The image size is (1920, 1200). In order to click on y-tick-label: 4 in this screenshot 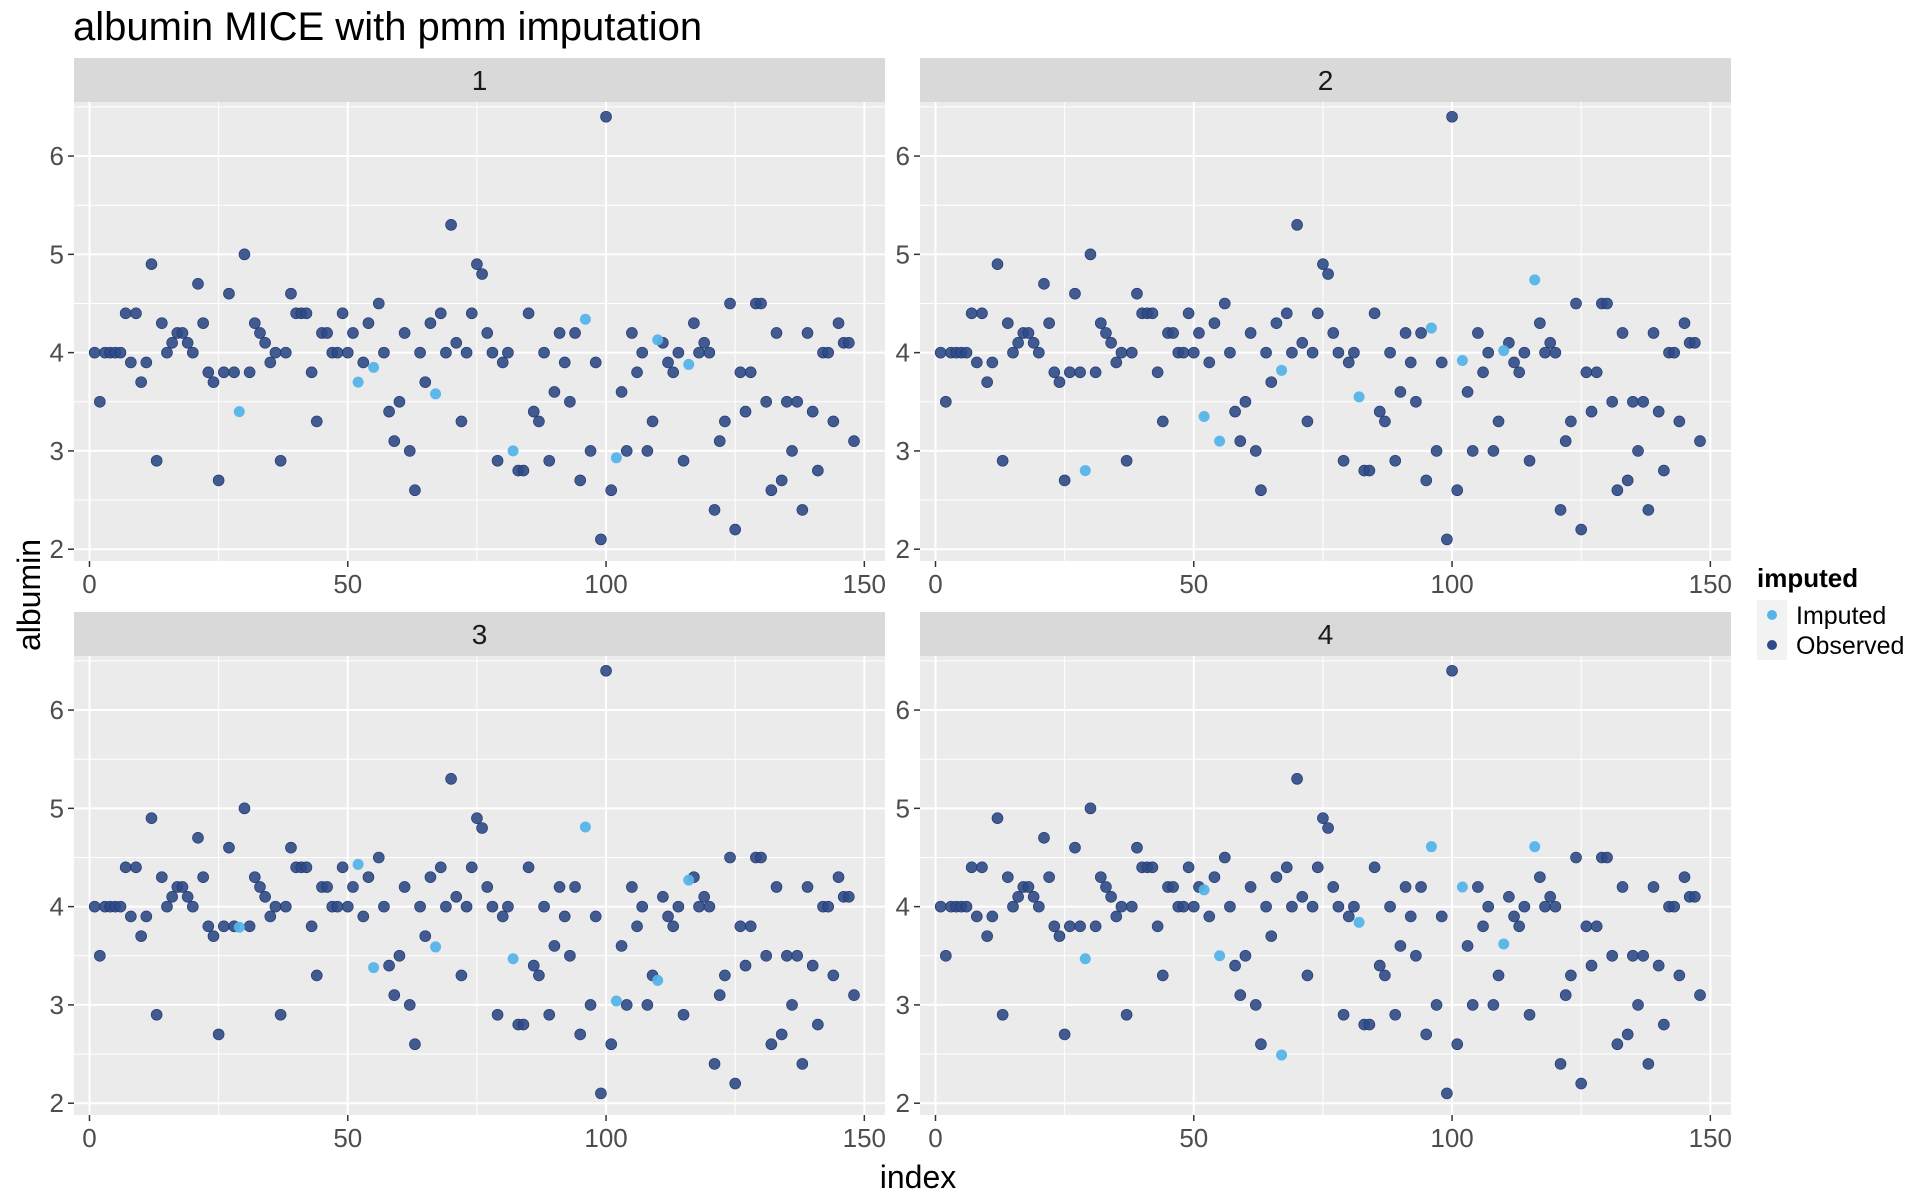, I will do `click(903, 907)`.